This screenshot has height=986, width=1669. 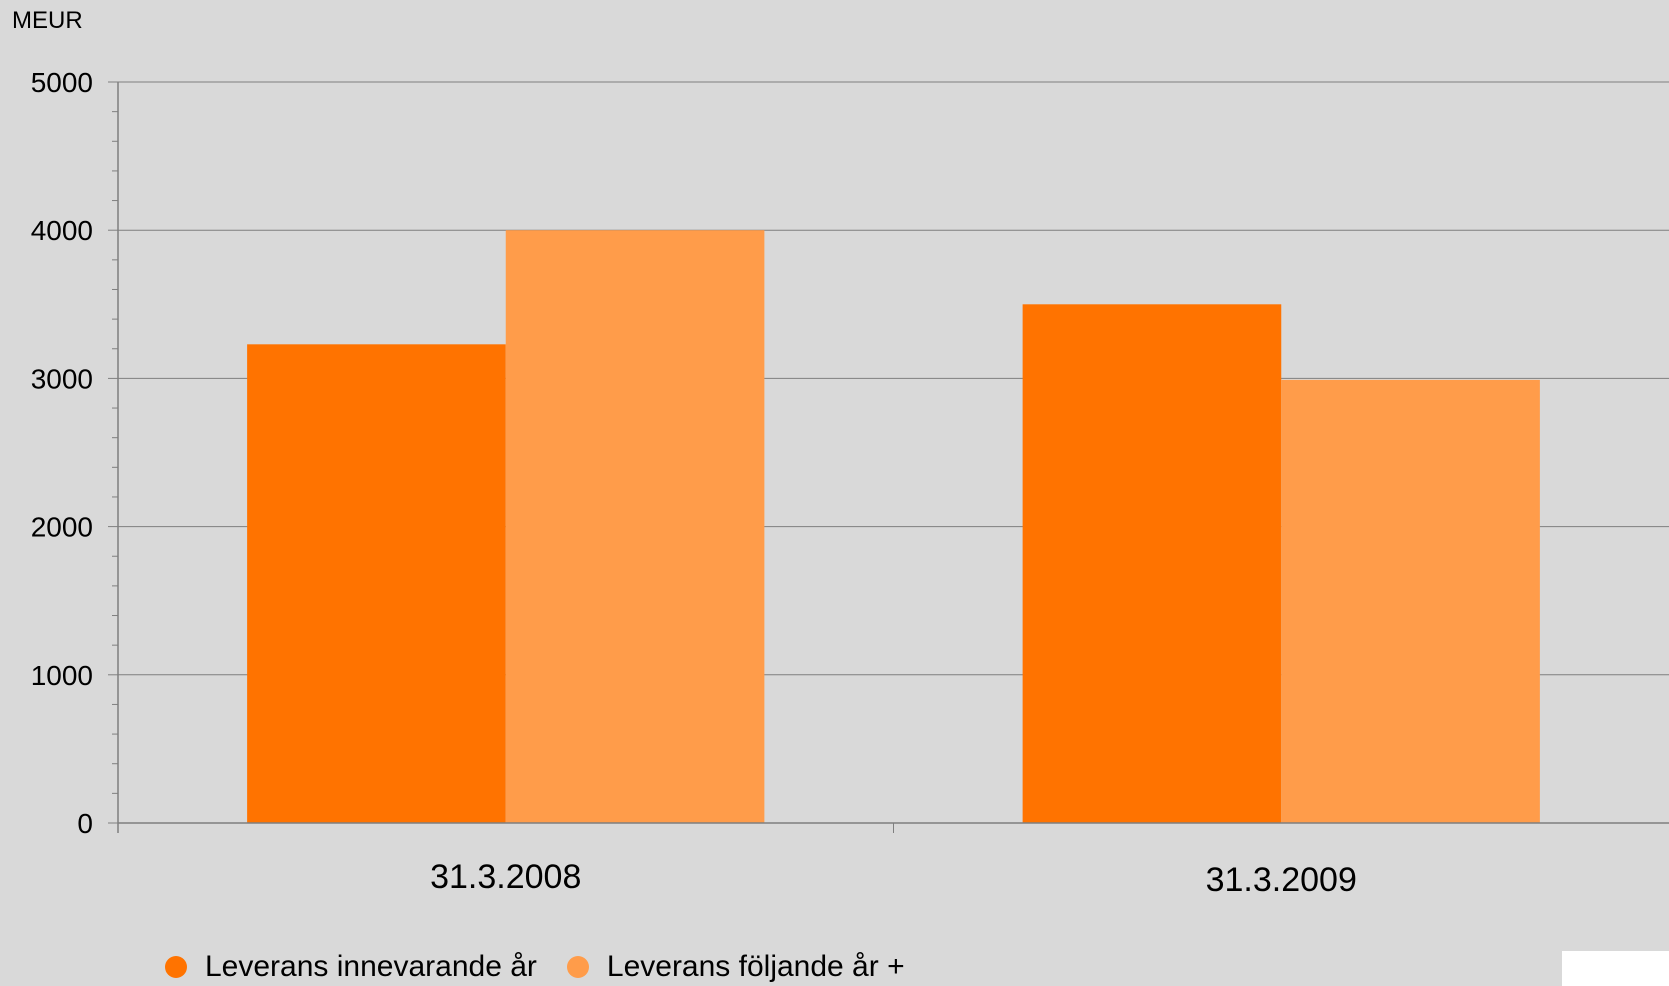 I want to click on y-tick-label-1000: 1000, so click(x=62, y=675).